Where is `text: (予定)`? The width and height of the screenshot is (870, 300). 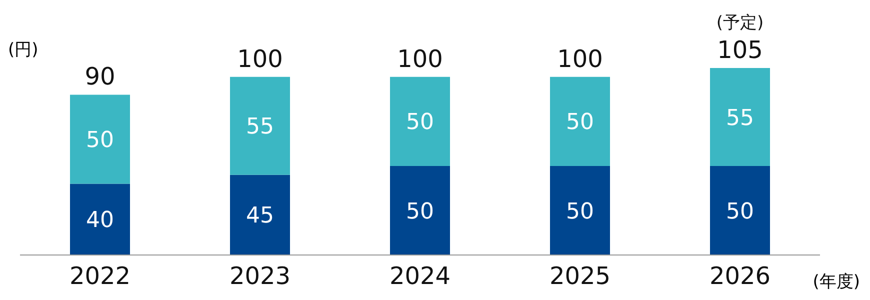
text: (予定) is located at coordinates (740, 23).